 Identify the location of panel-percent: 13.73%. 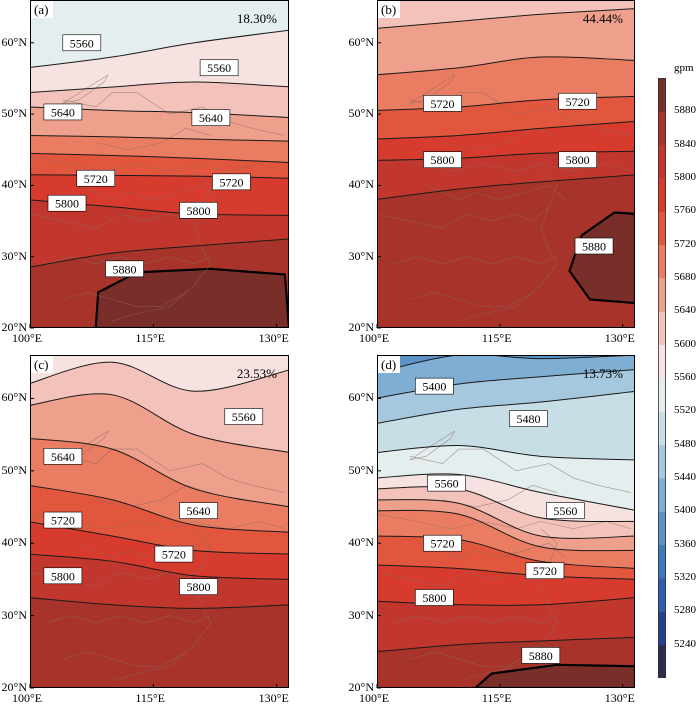
(603, 373).